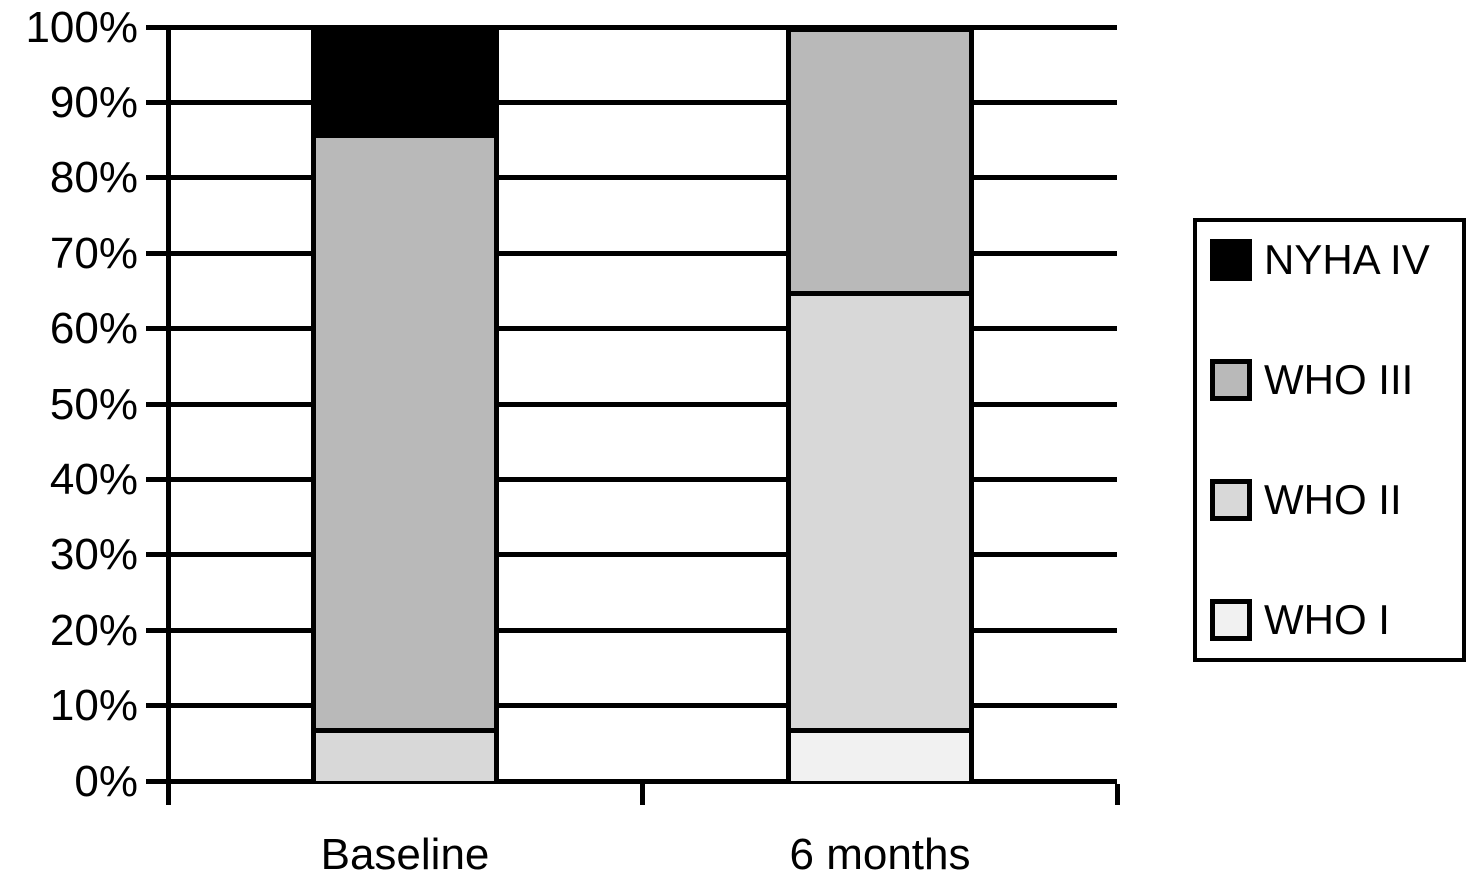 Image resolution: width=1472 pixels, height=896 pixels. Describe the element at coordinates (1329, 440) in the screenshot. I see `legend-box: NYHA IV WHO III WHO II WHO I` at that location.